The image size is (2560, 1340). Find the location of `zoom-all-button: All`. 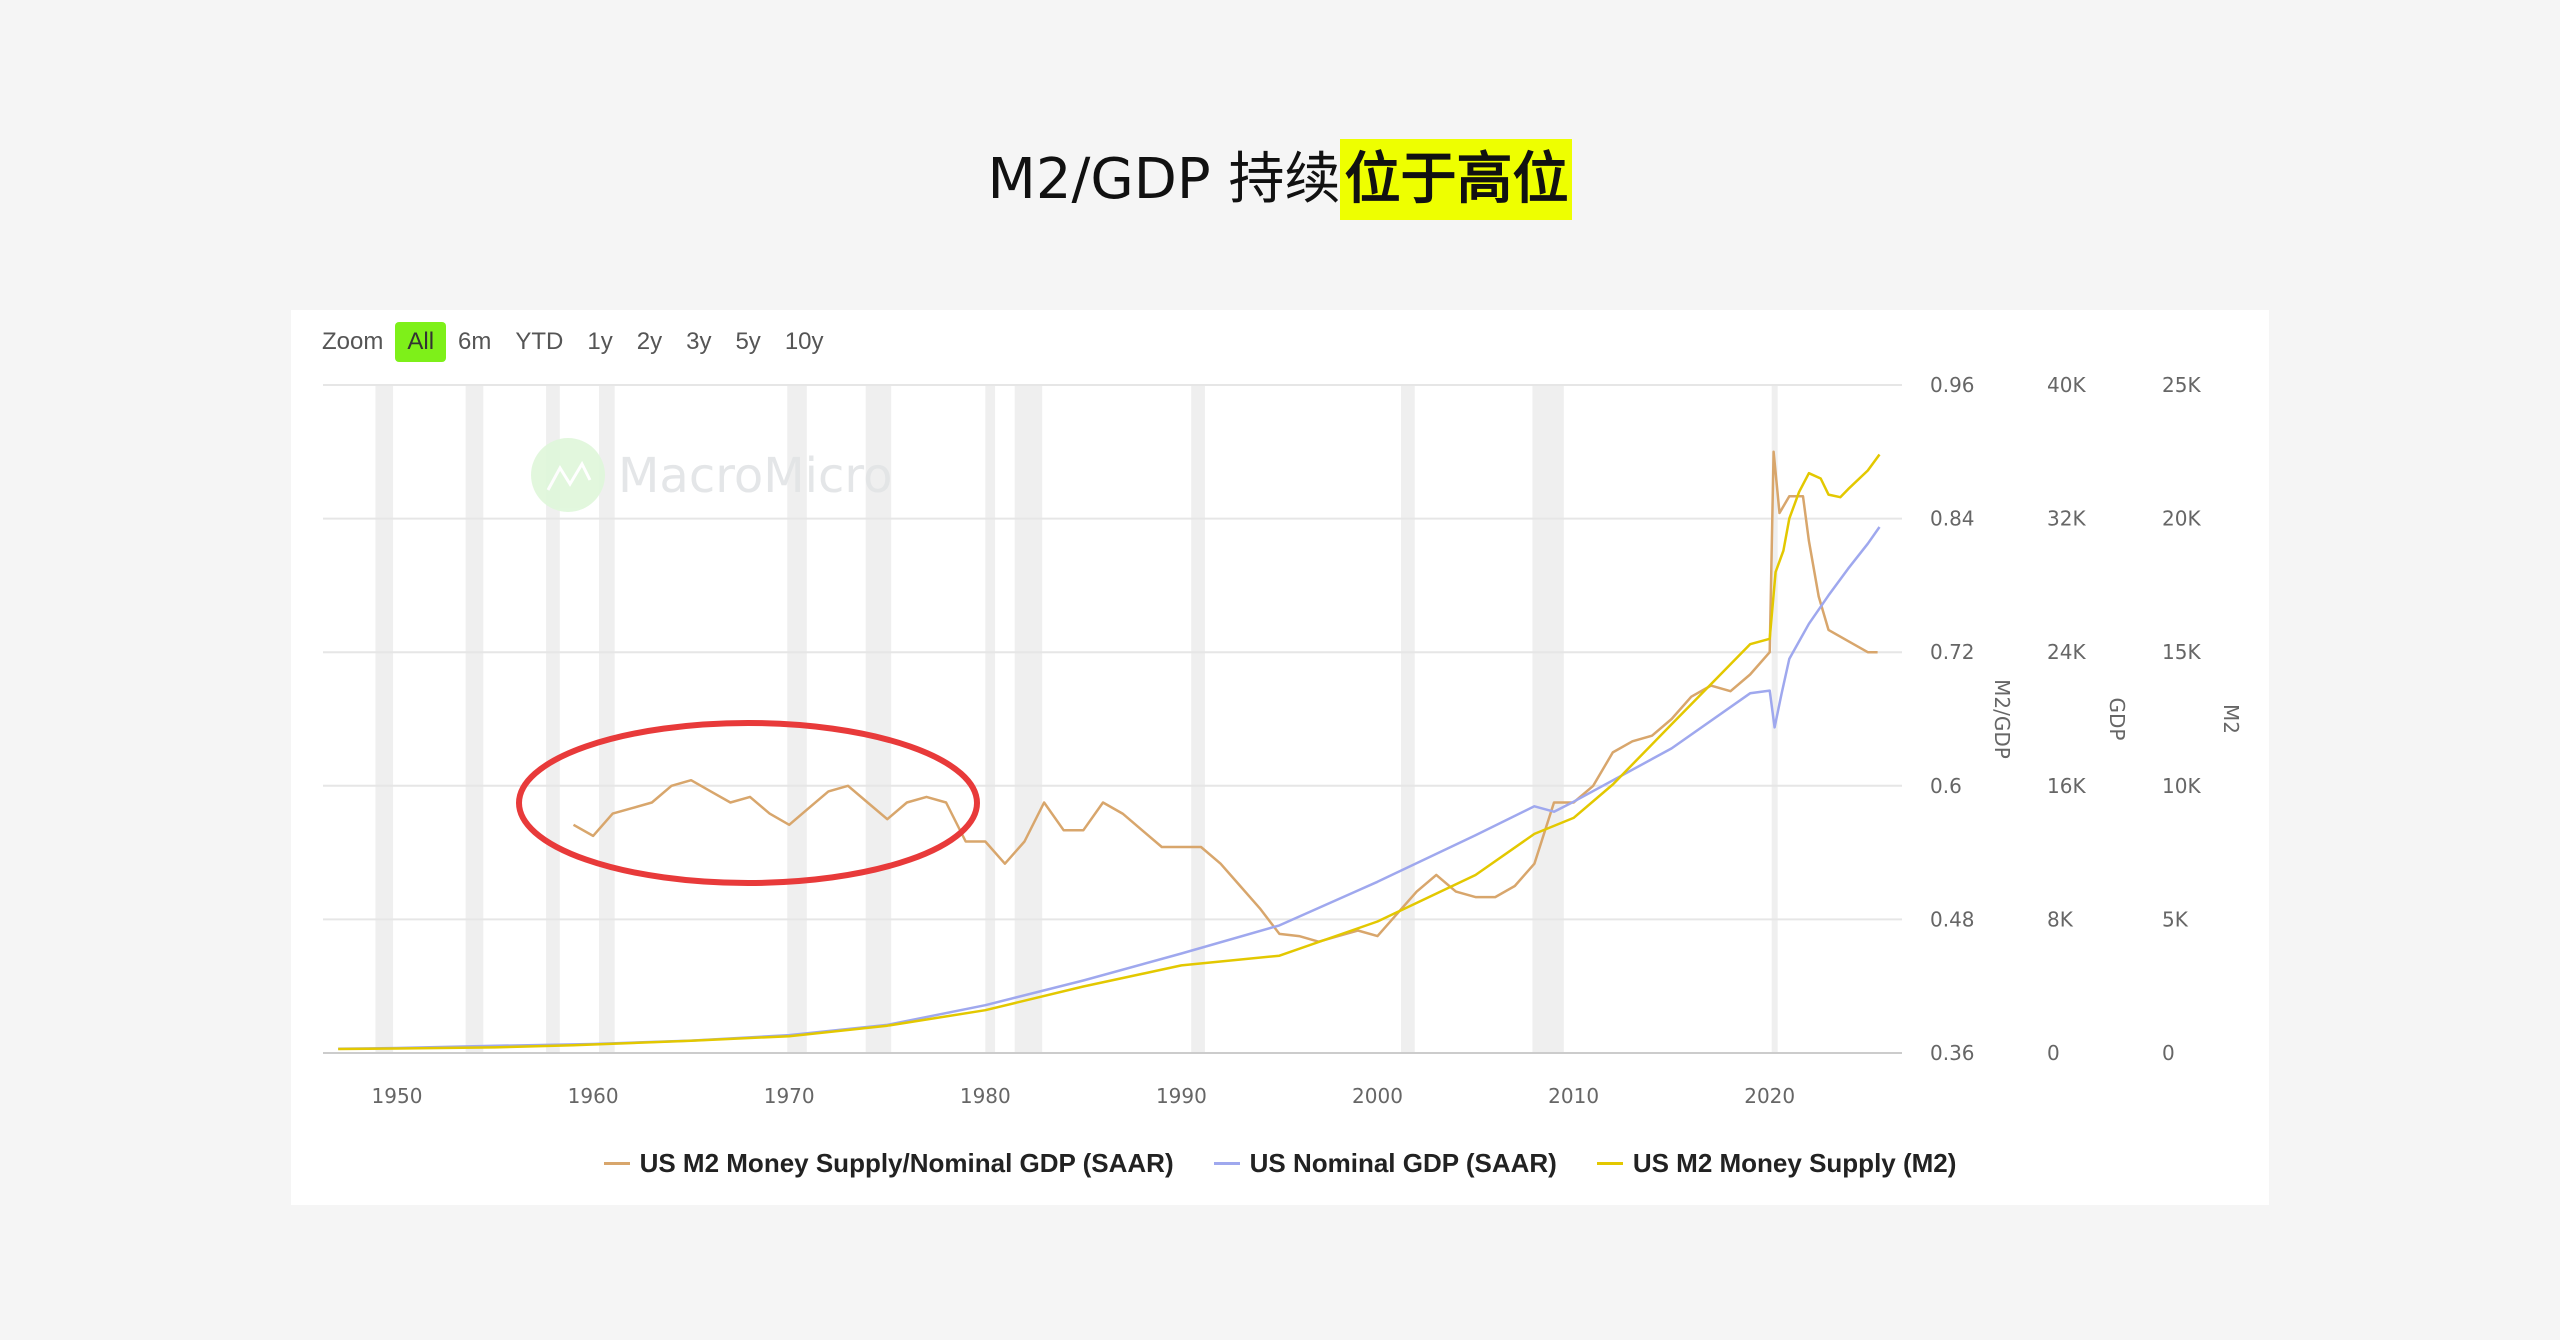

zoom-all-button: All is located at coordinates (421, 342).